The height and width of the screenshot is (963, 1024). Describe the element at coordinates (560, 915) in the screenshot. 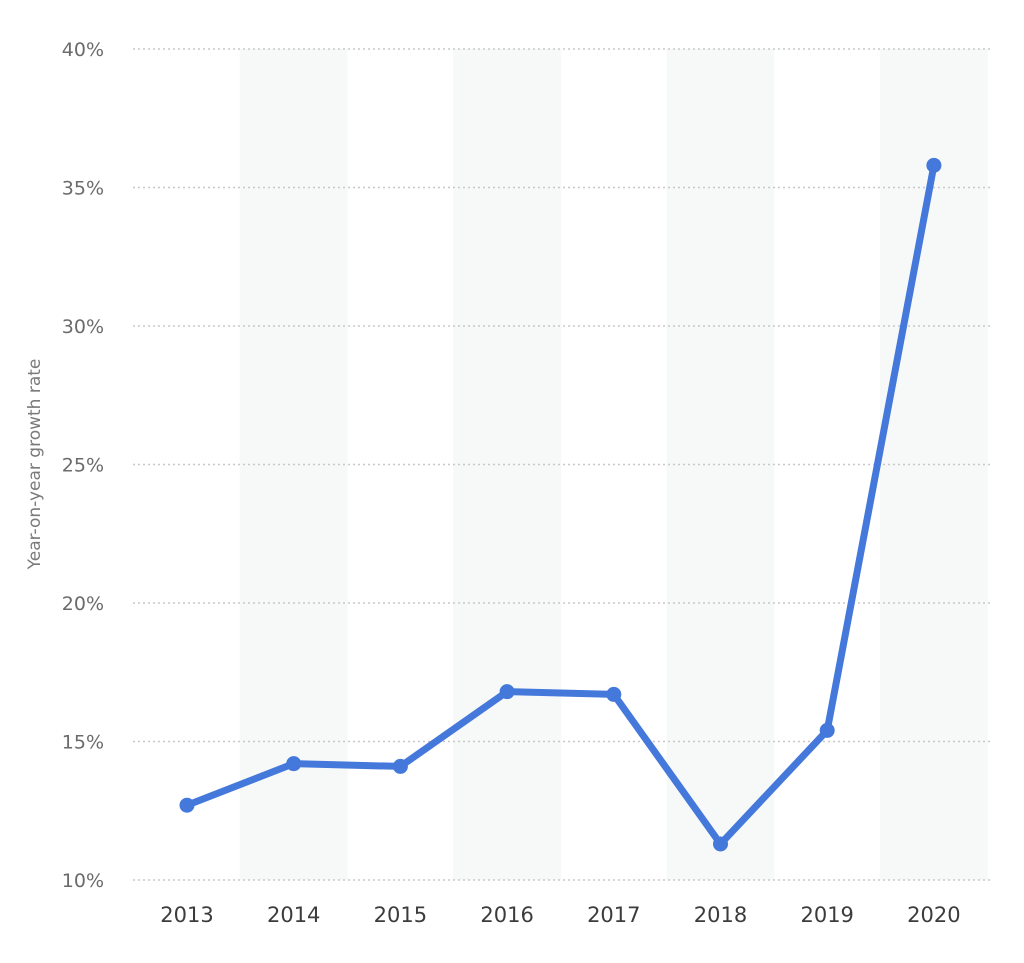

I see `x-tick-labels: 2013 2014 2015 2016 2017 2018 2019 2020` at that location.